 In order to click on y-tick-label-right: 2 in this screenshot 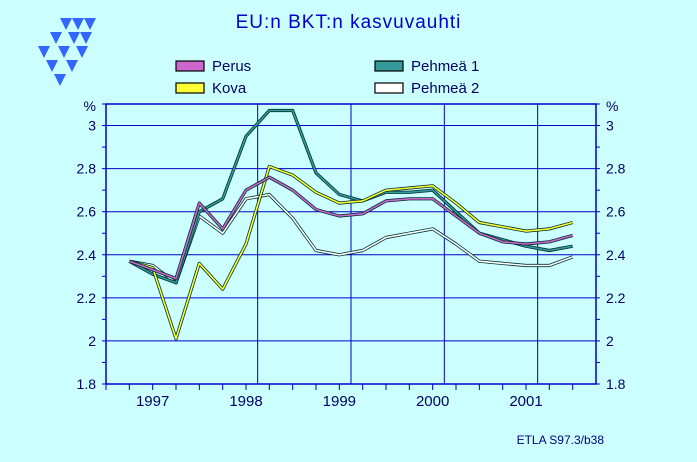, I will do `click(610, 341)`.